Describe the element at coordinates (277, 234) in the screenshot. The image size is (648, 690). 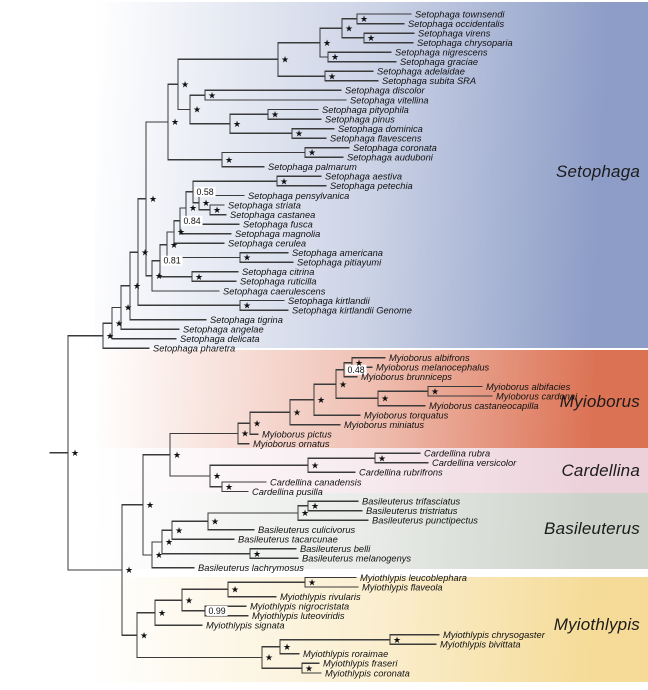
I see `taxon-label: Setophaga magnolia` at that location.